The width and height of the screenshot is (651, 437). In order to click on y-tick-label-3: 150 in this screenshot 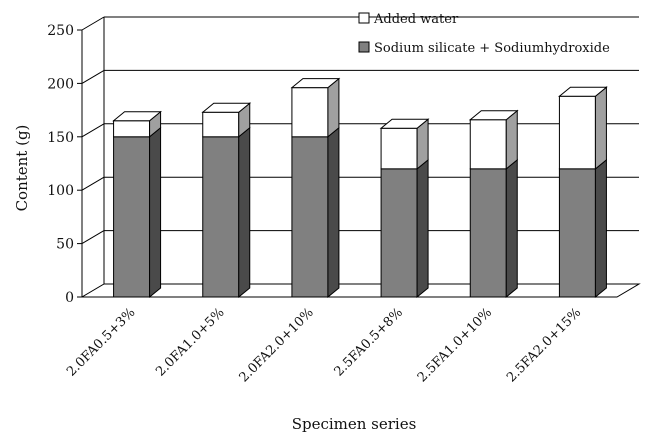, I will do `click(60, 138)`.